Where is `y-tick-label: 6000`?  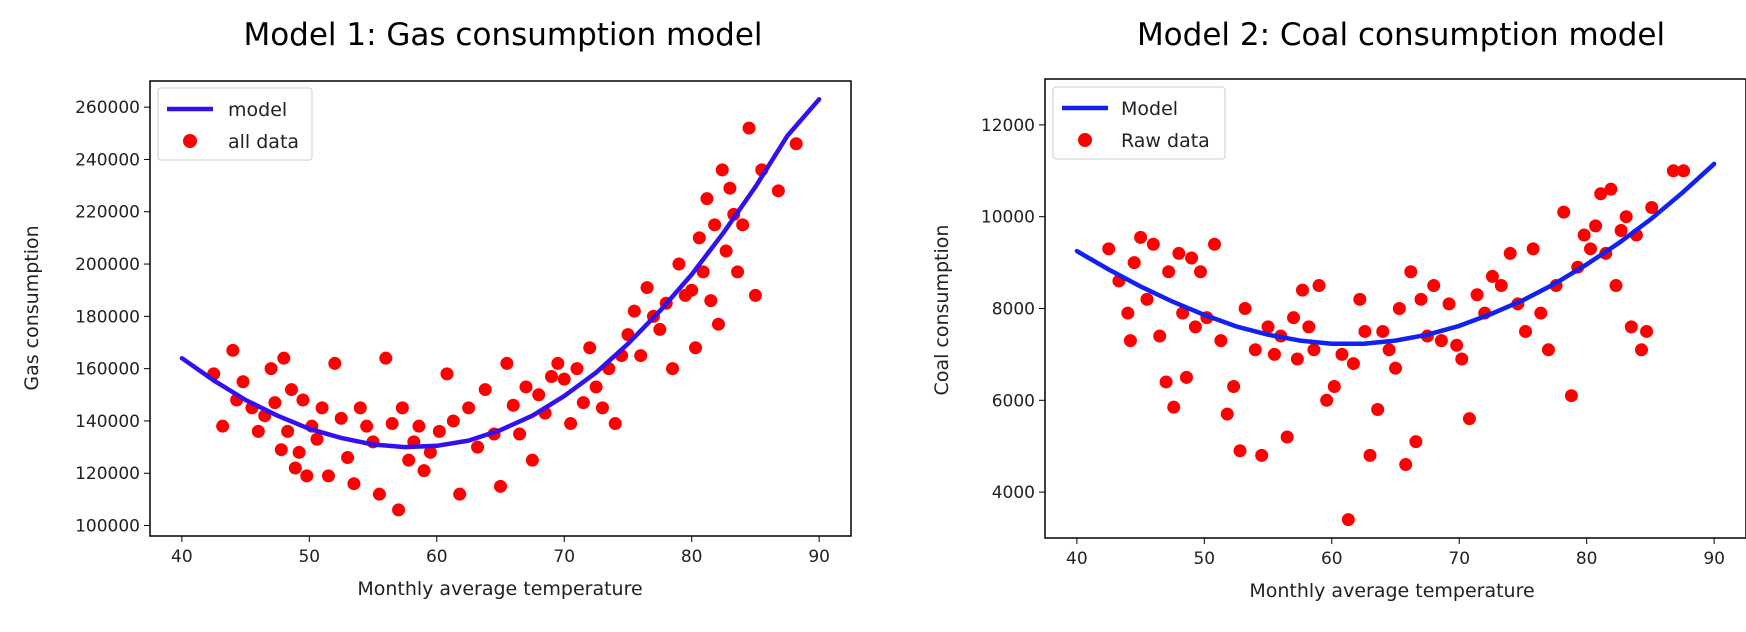
y-tick-label: 6000 is located at coordinates (1013, 401).